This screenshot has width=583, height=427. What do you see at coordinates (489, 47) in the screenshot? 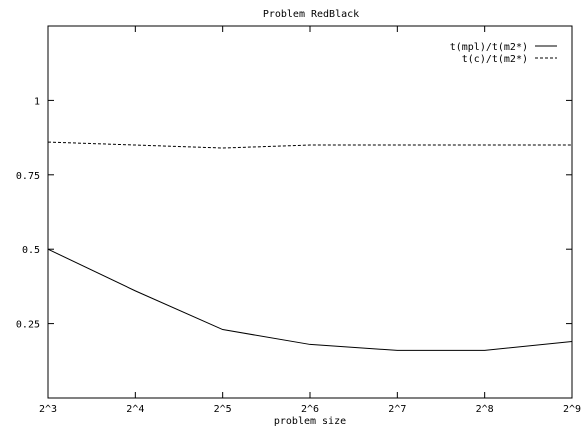
I see `legend-label: t(mpl)/t(m2*)` at bounding box center [489, 47].